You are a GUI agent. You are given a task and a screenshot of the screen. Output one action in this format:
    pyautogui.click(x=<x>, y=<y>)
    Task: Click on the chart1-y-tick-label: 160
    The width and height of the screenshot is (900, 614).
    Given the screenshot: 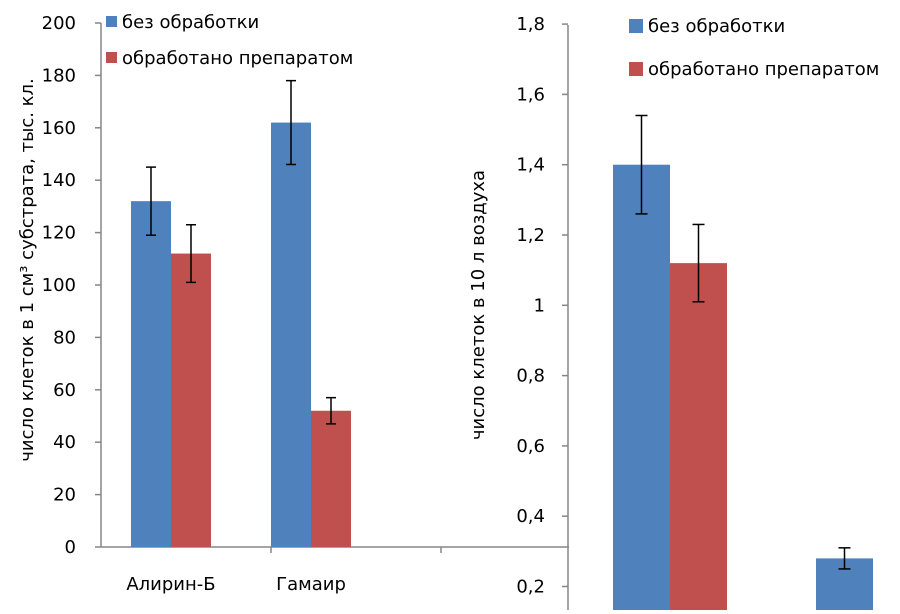 What is the action you would take?
    pyautogui.click(x=59, y=128)
    